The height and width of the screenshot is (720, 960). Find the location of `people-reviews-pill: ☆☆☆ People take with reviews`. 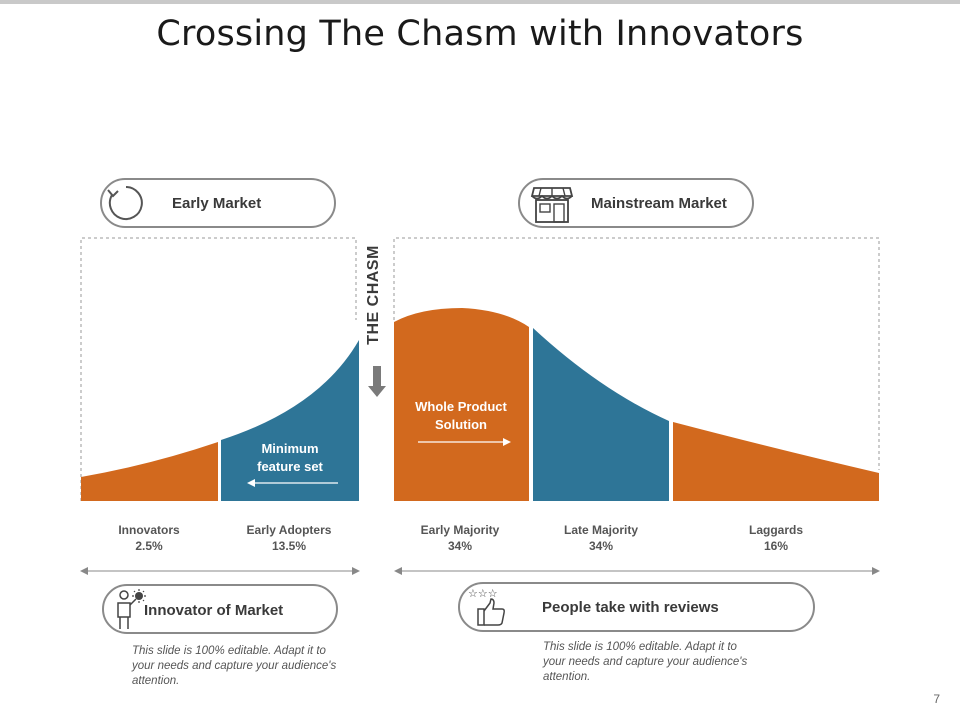

people-reviews-pill: ☆☆☆ People take with reviews is located at coordinates (636, 607).